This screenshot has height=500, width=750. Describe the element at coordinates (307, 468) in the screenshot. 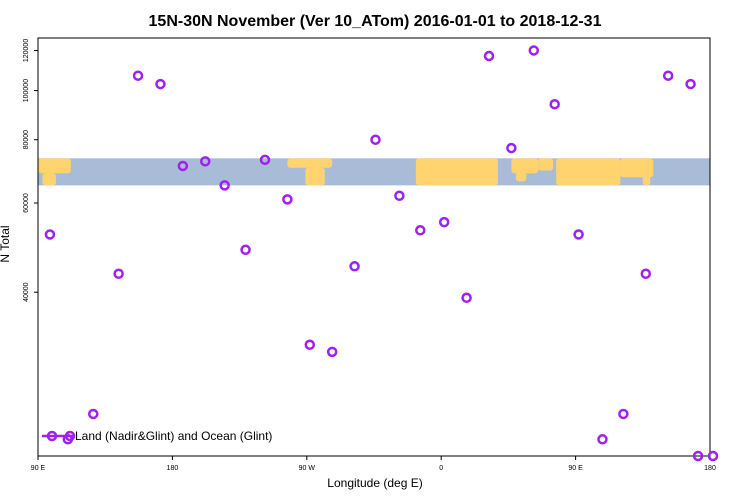

I see `x-tick-label: 90 W` at that location.